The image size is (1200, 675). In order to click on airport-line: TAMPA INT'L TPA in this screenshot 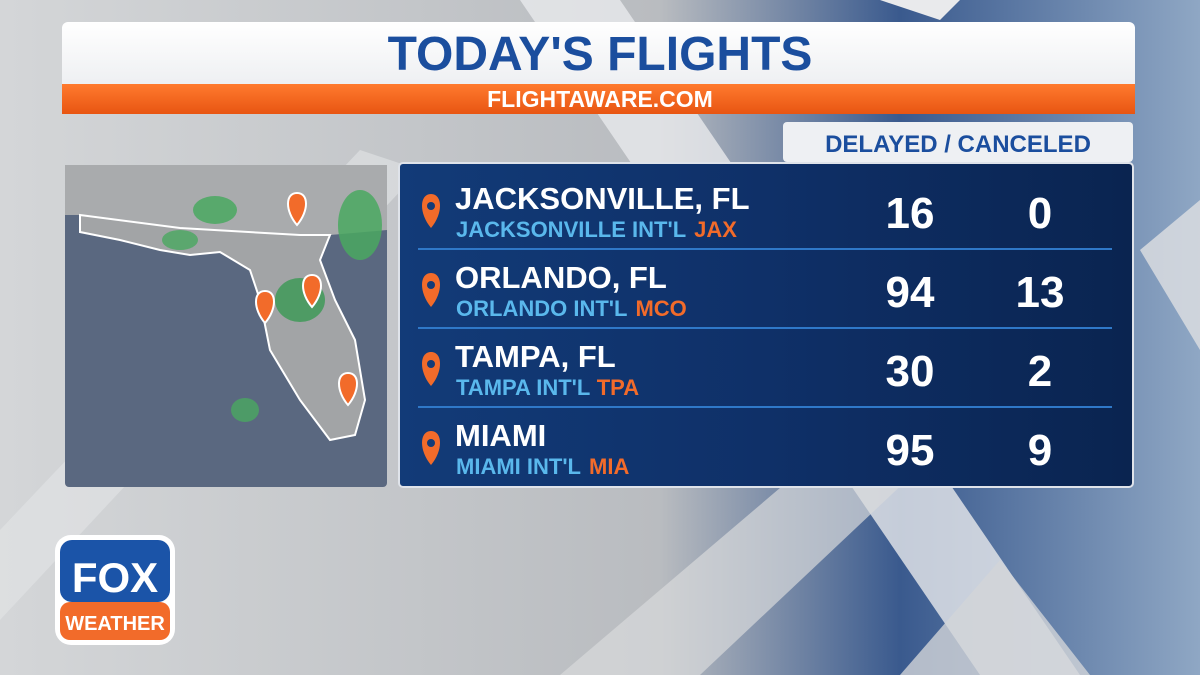, I will do `click(547, 387)`.